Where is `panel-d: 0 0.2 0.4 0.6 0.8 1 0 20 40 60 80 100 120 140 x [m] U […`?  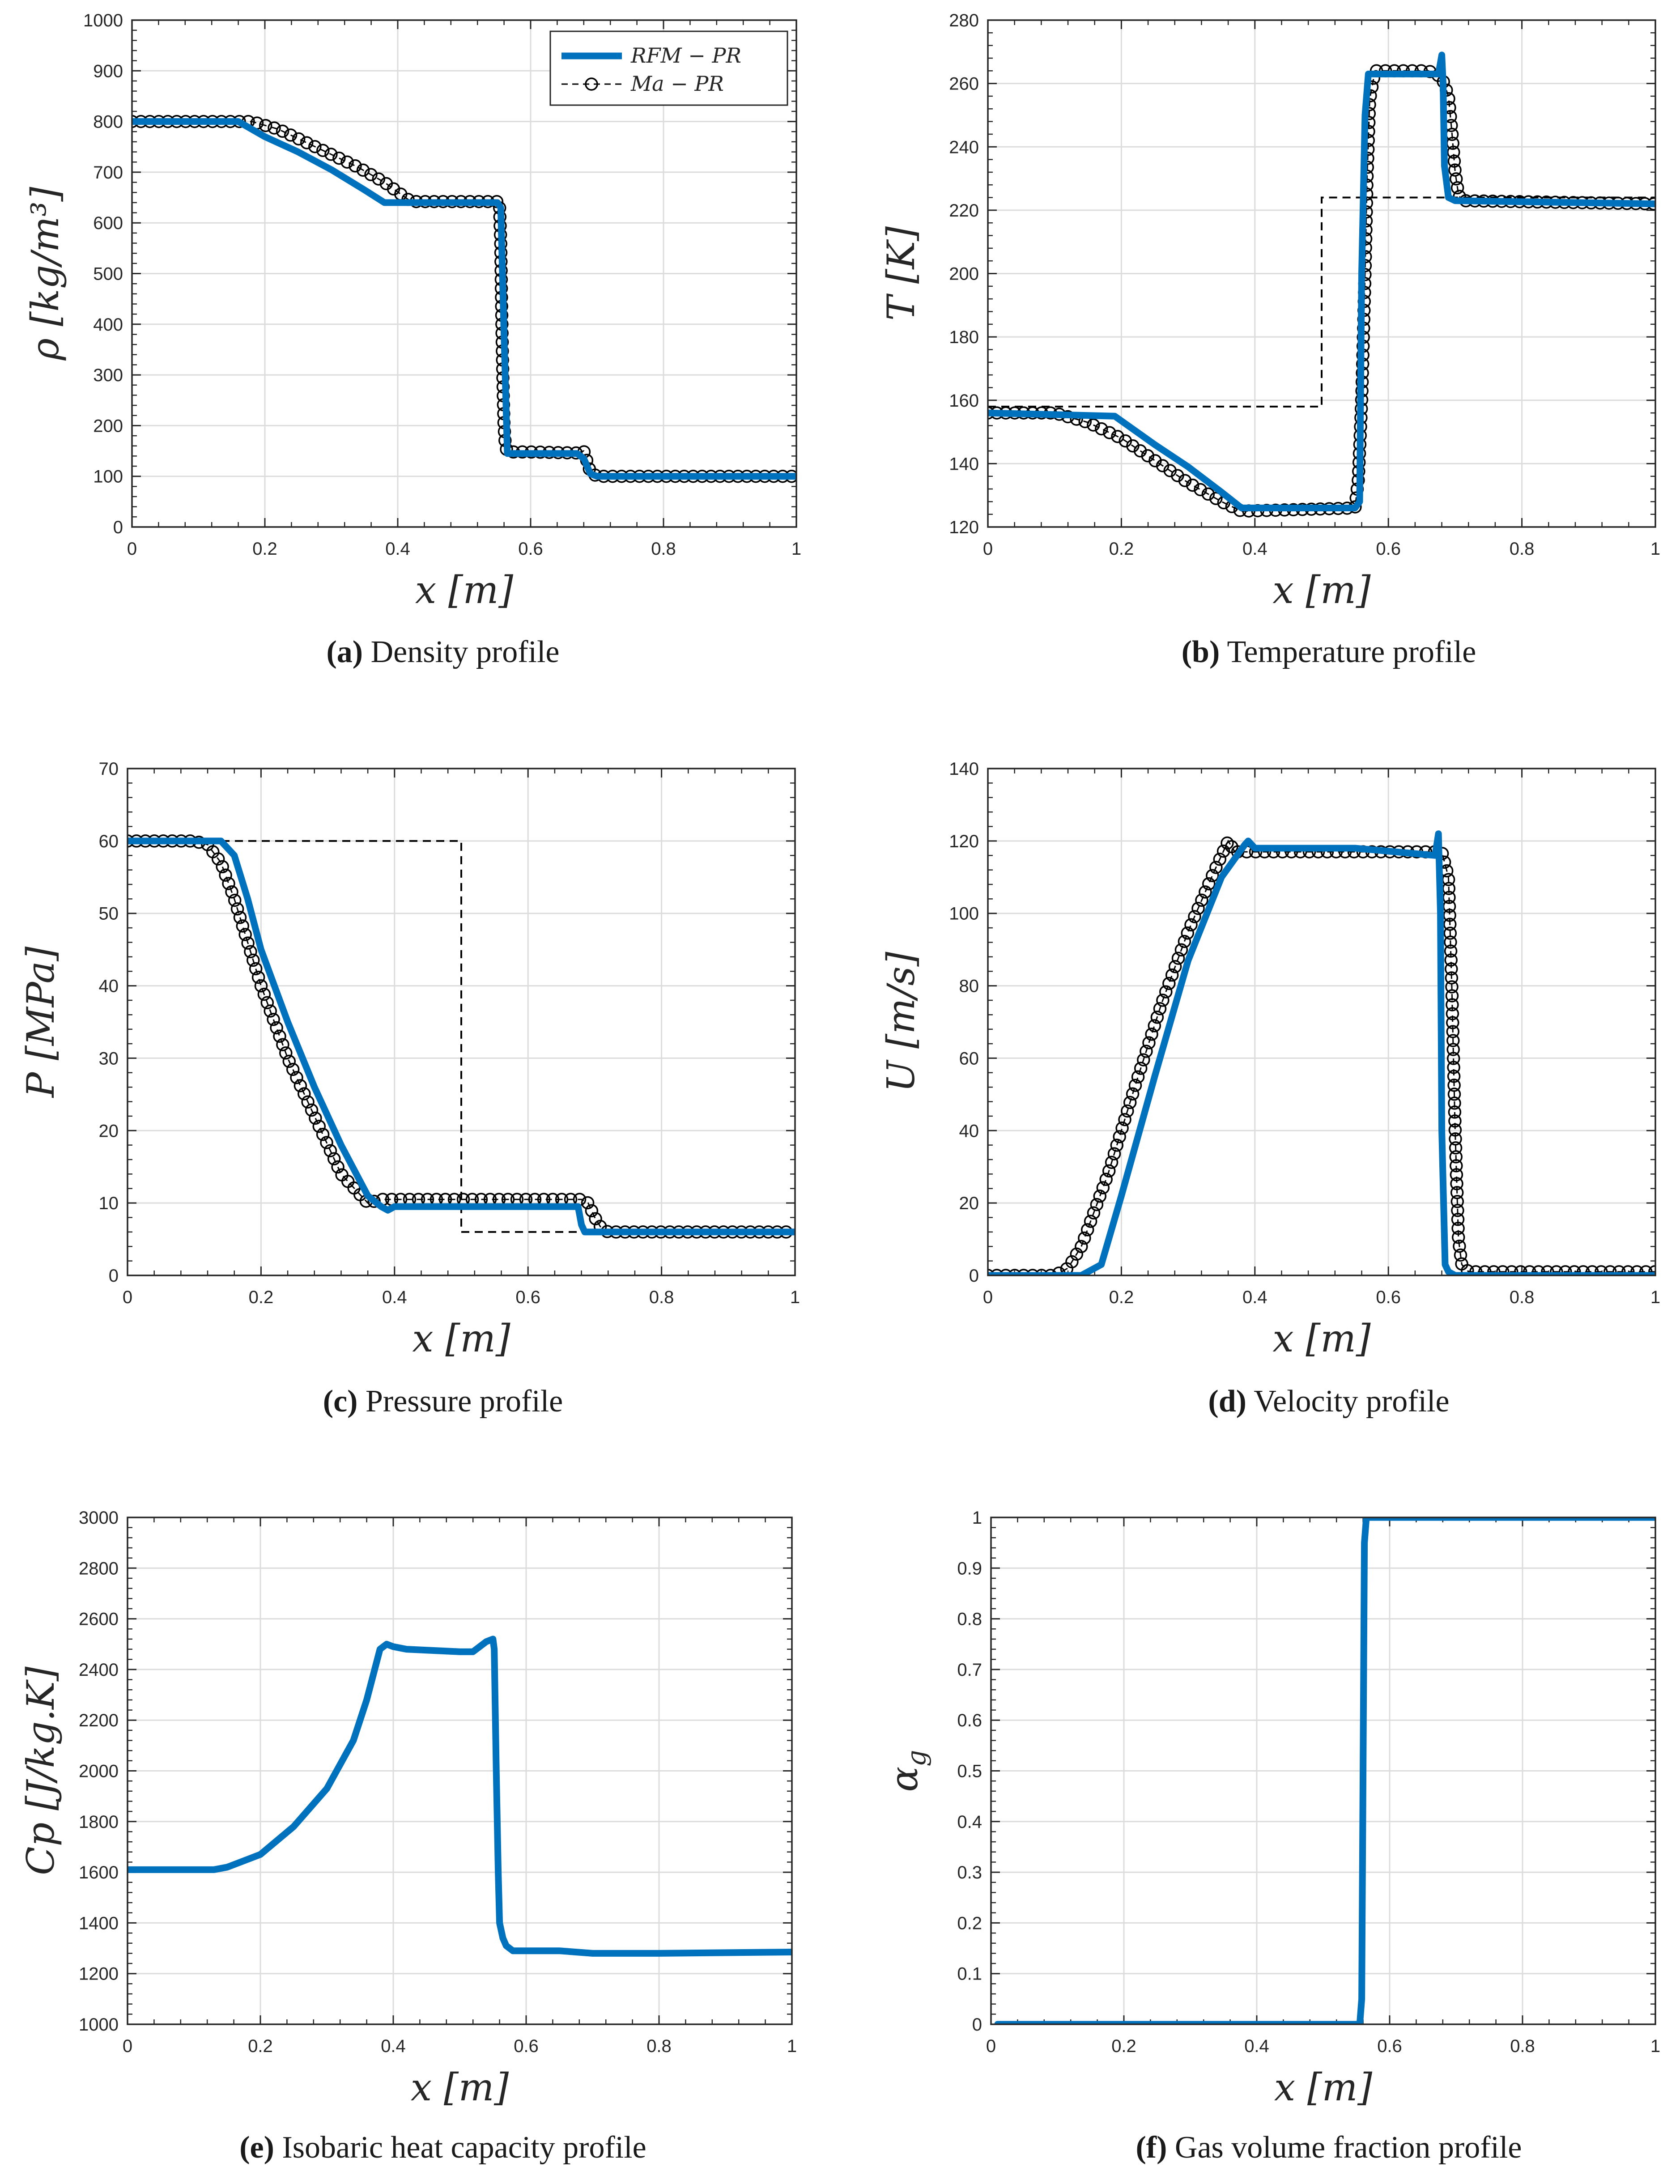 panel-d: 0 0.2 0.4 0.6 0.8 1 0 20 40 60 80 100 120 140 x [m] U [… is located at coordinates (1269, 1089).